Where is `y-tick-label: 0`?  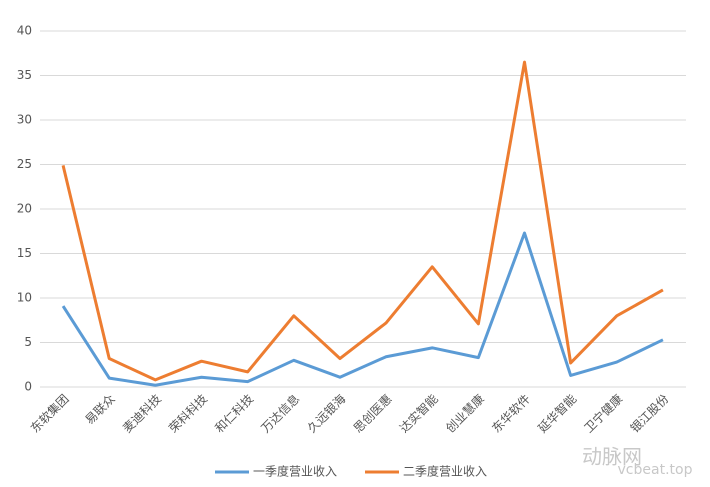 y-tick-label: 0 is located at coordinates (28, 387).